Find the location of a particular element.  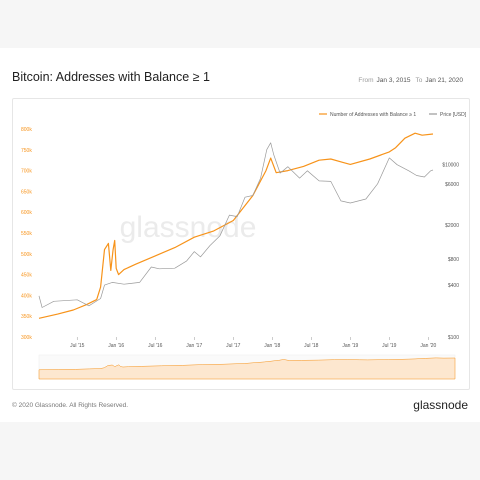

y-left-tick-label: 800k is located at coordinates (26, 130).